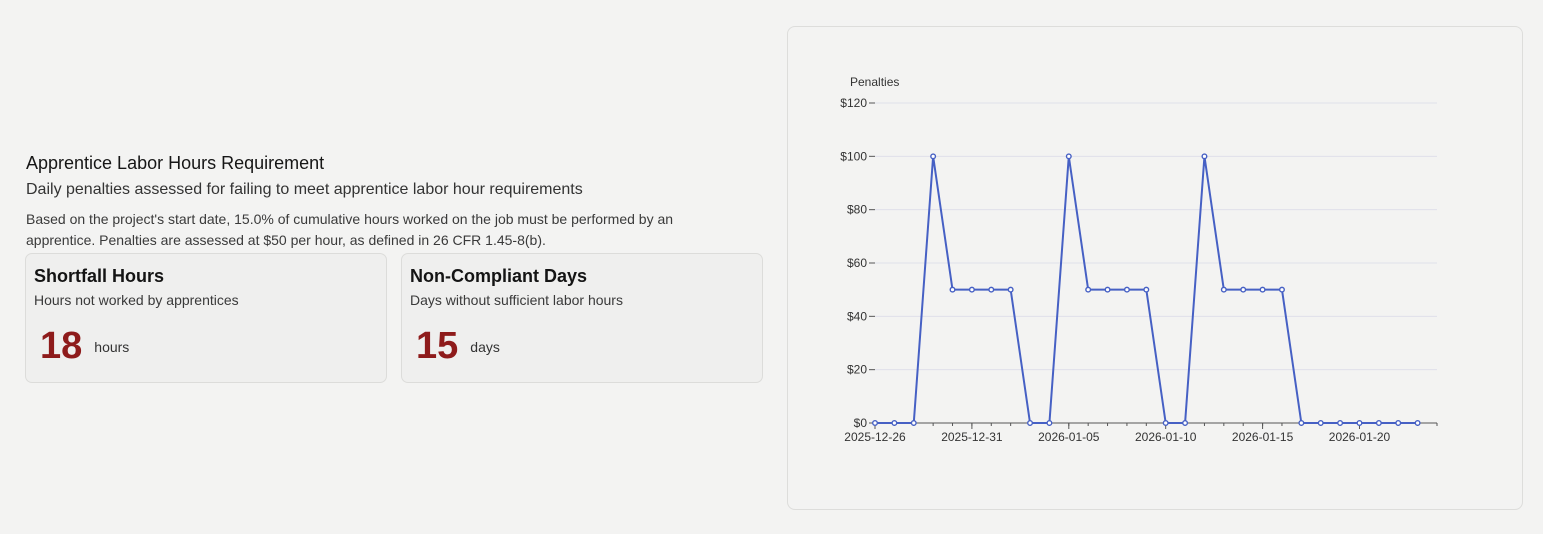 The image size is (1543, 534). What do you see at coordinates (972, 437) in the screenshot?
I see `x-tick-label: 2025-12-31` at bounding box center [972, 437].